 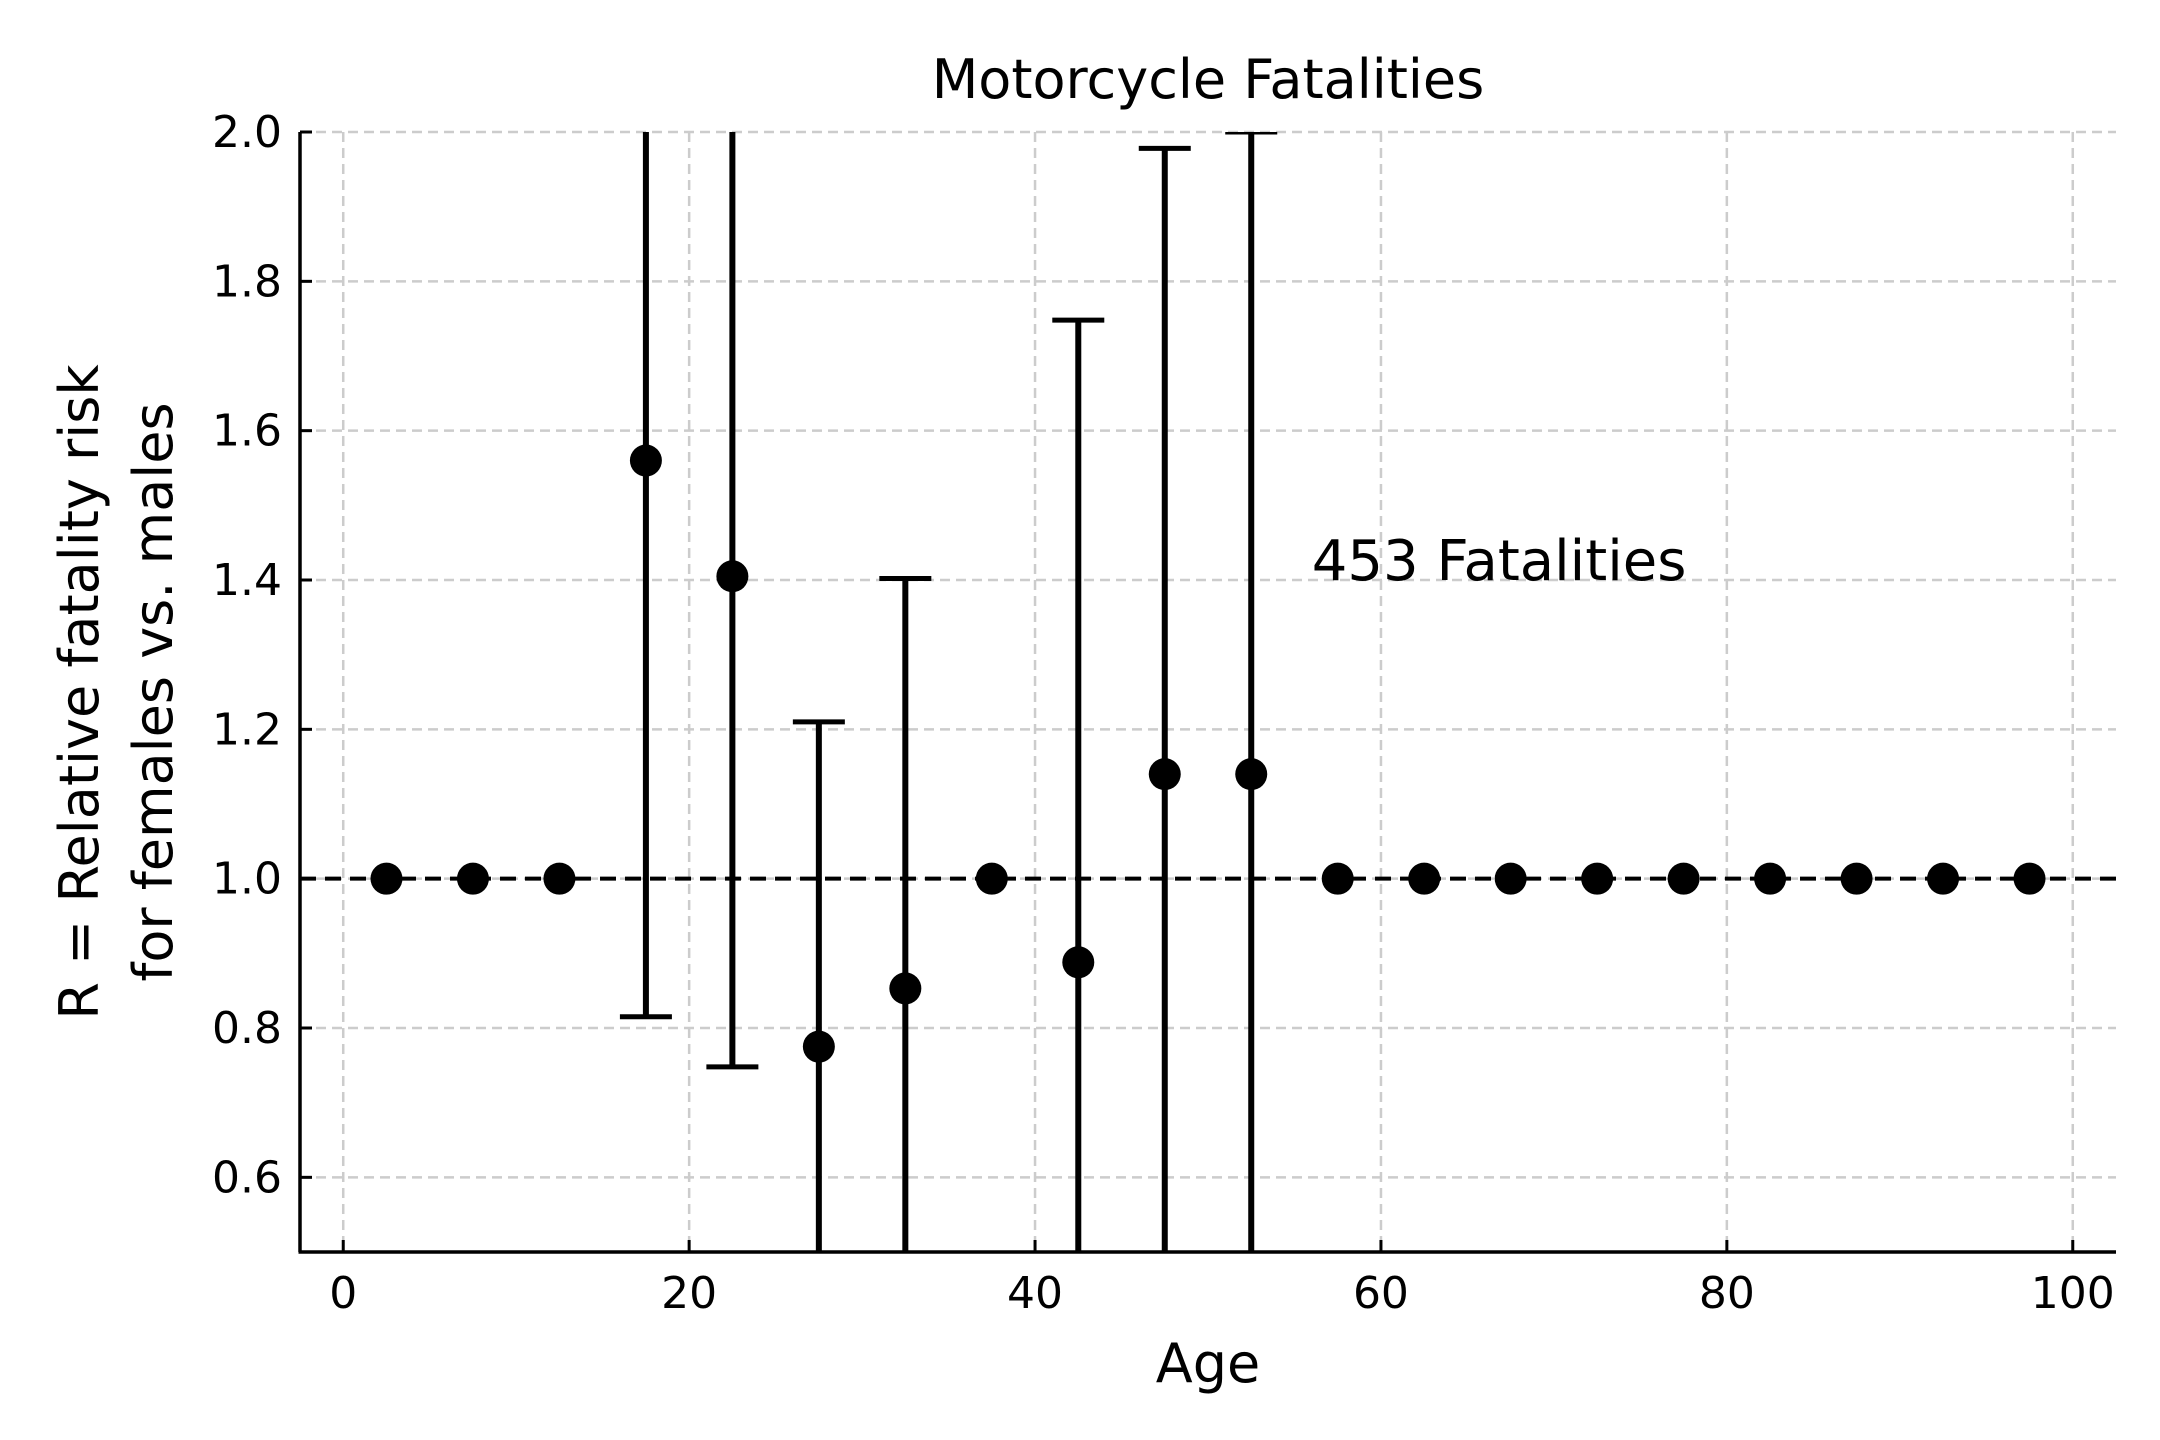 What do you see at coordinates (1035, 1293) in the screenshot?
I see `x-tick-label: 40` at bounding box center [1035, 1293].